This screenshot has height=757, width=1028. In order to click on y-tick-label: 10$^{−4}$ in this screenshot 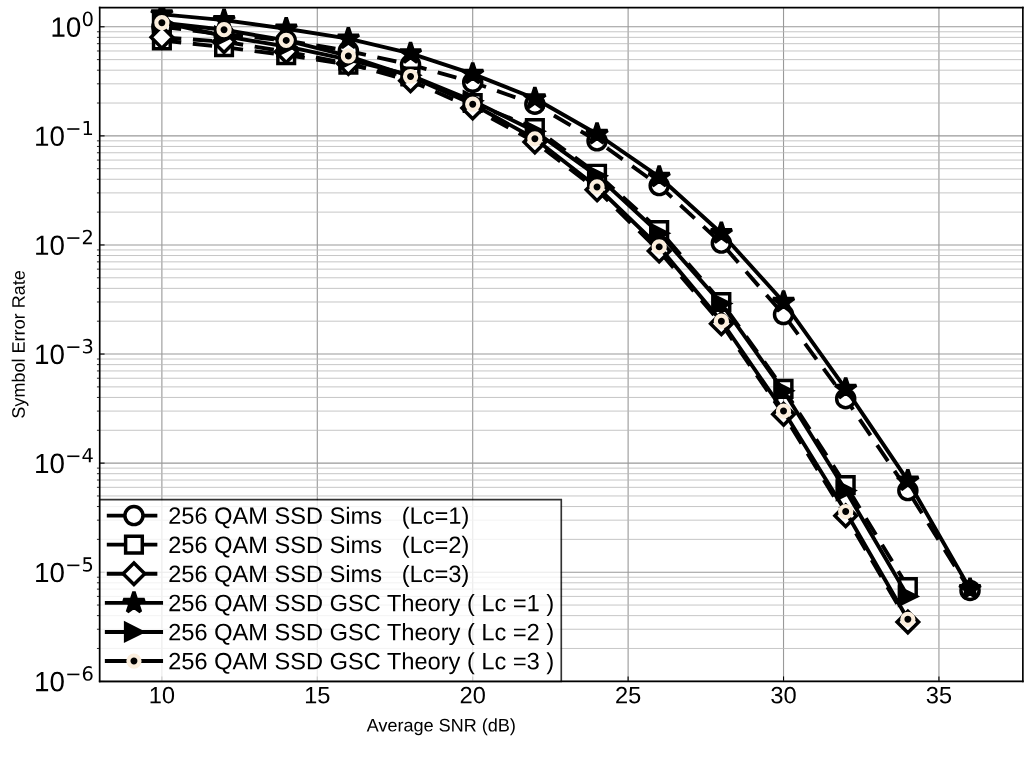, I will do `click(64, 461)`.